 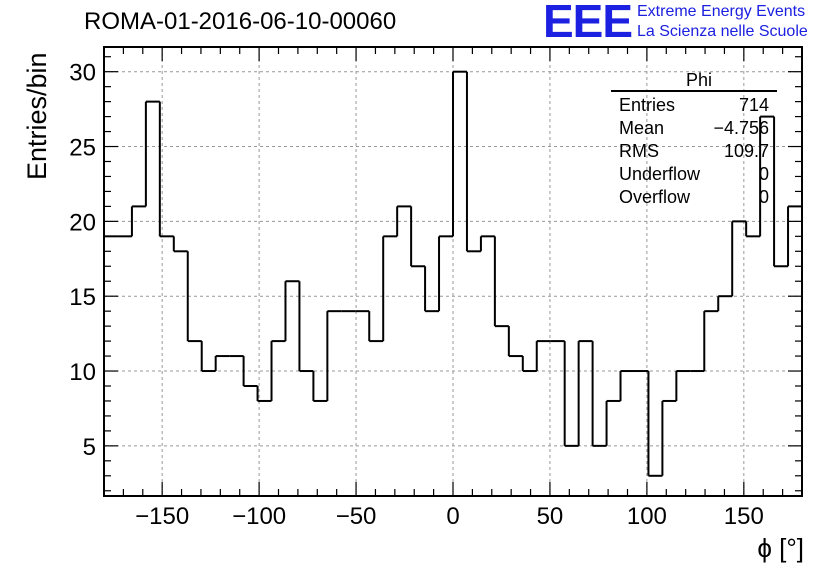 I want to click on stats-value: 109.7, so click(x=746, y=151).